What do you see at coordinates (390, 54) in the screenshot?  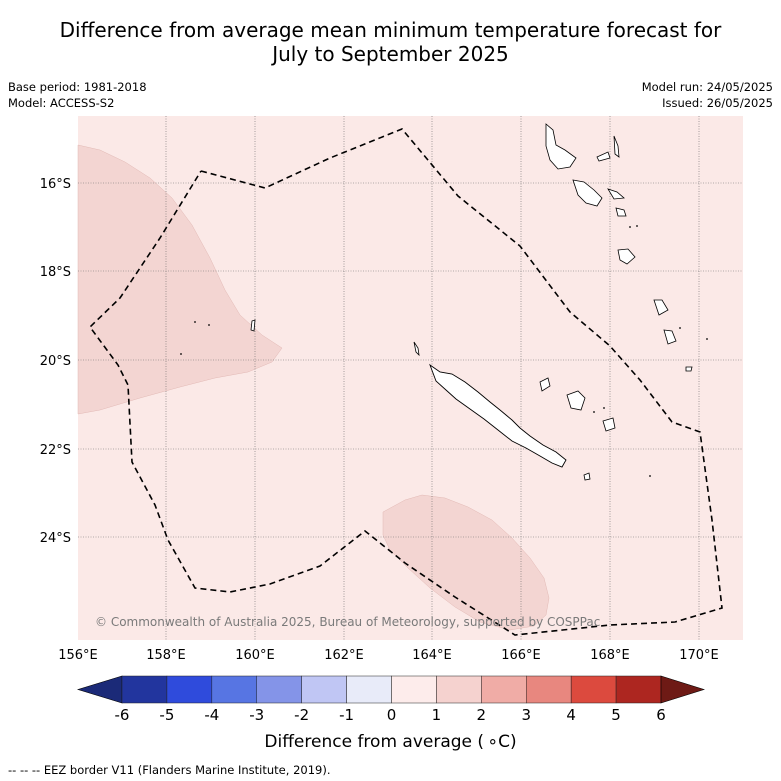 I see `title-line-2: July to September 2025` at bounding box center [390, 54].